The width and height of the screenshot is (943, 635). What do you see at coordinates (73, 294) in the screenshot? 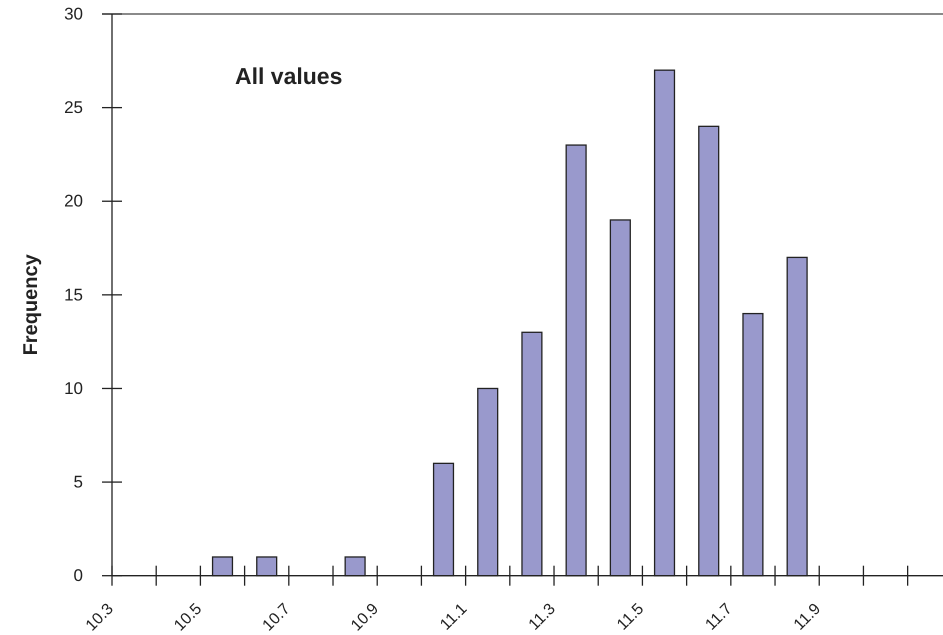
I see `y-tick-label: 15` at bounding box center [73, 294].